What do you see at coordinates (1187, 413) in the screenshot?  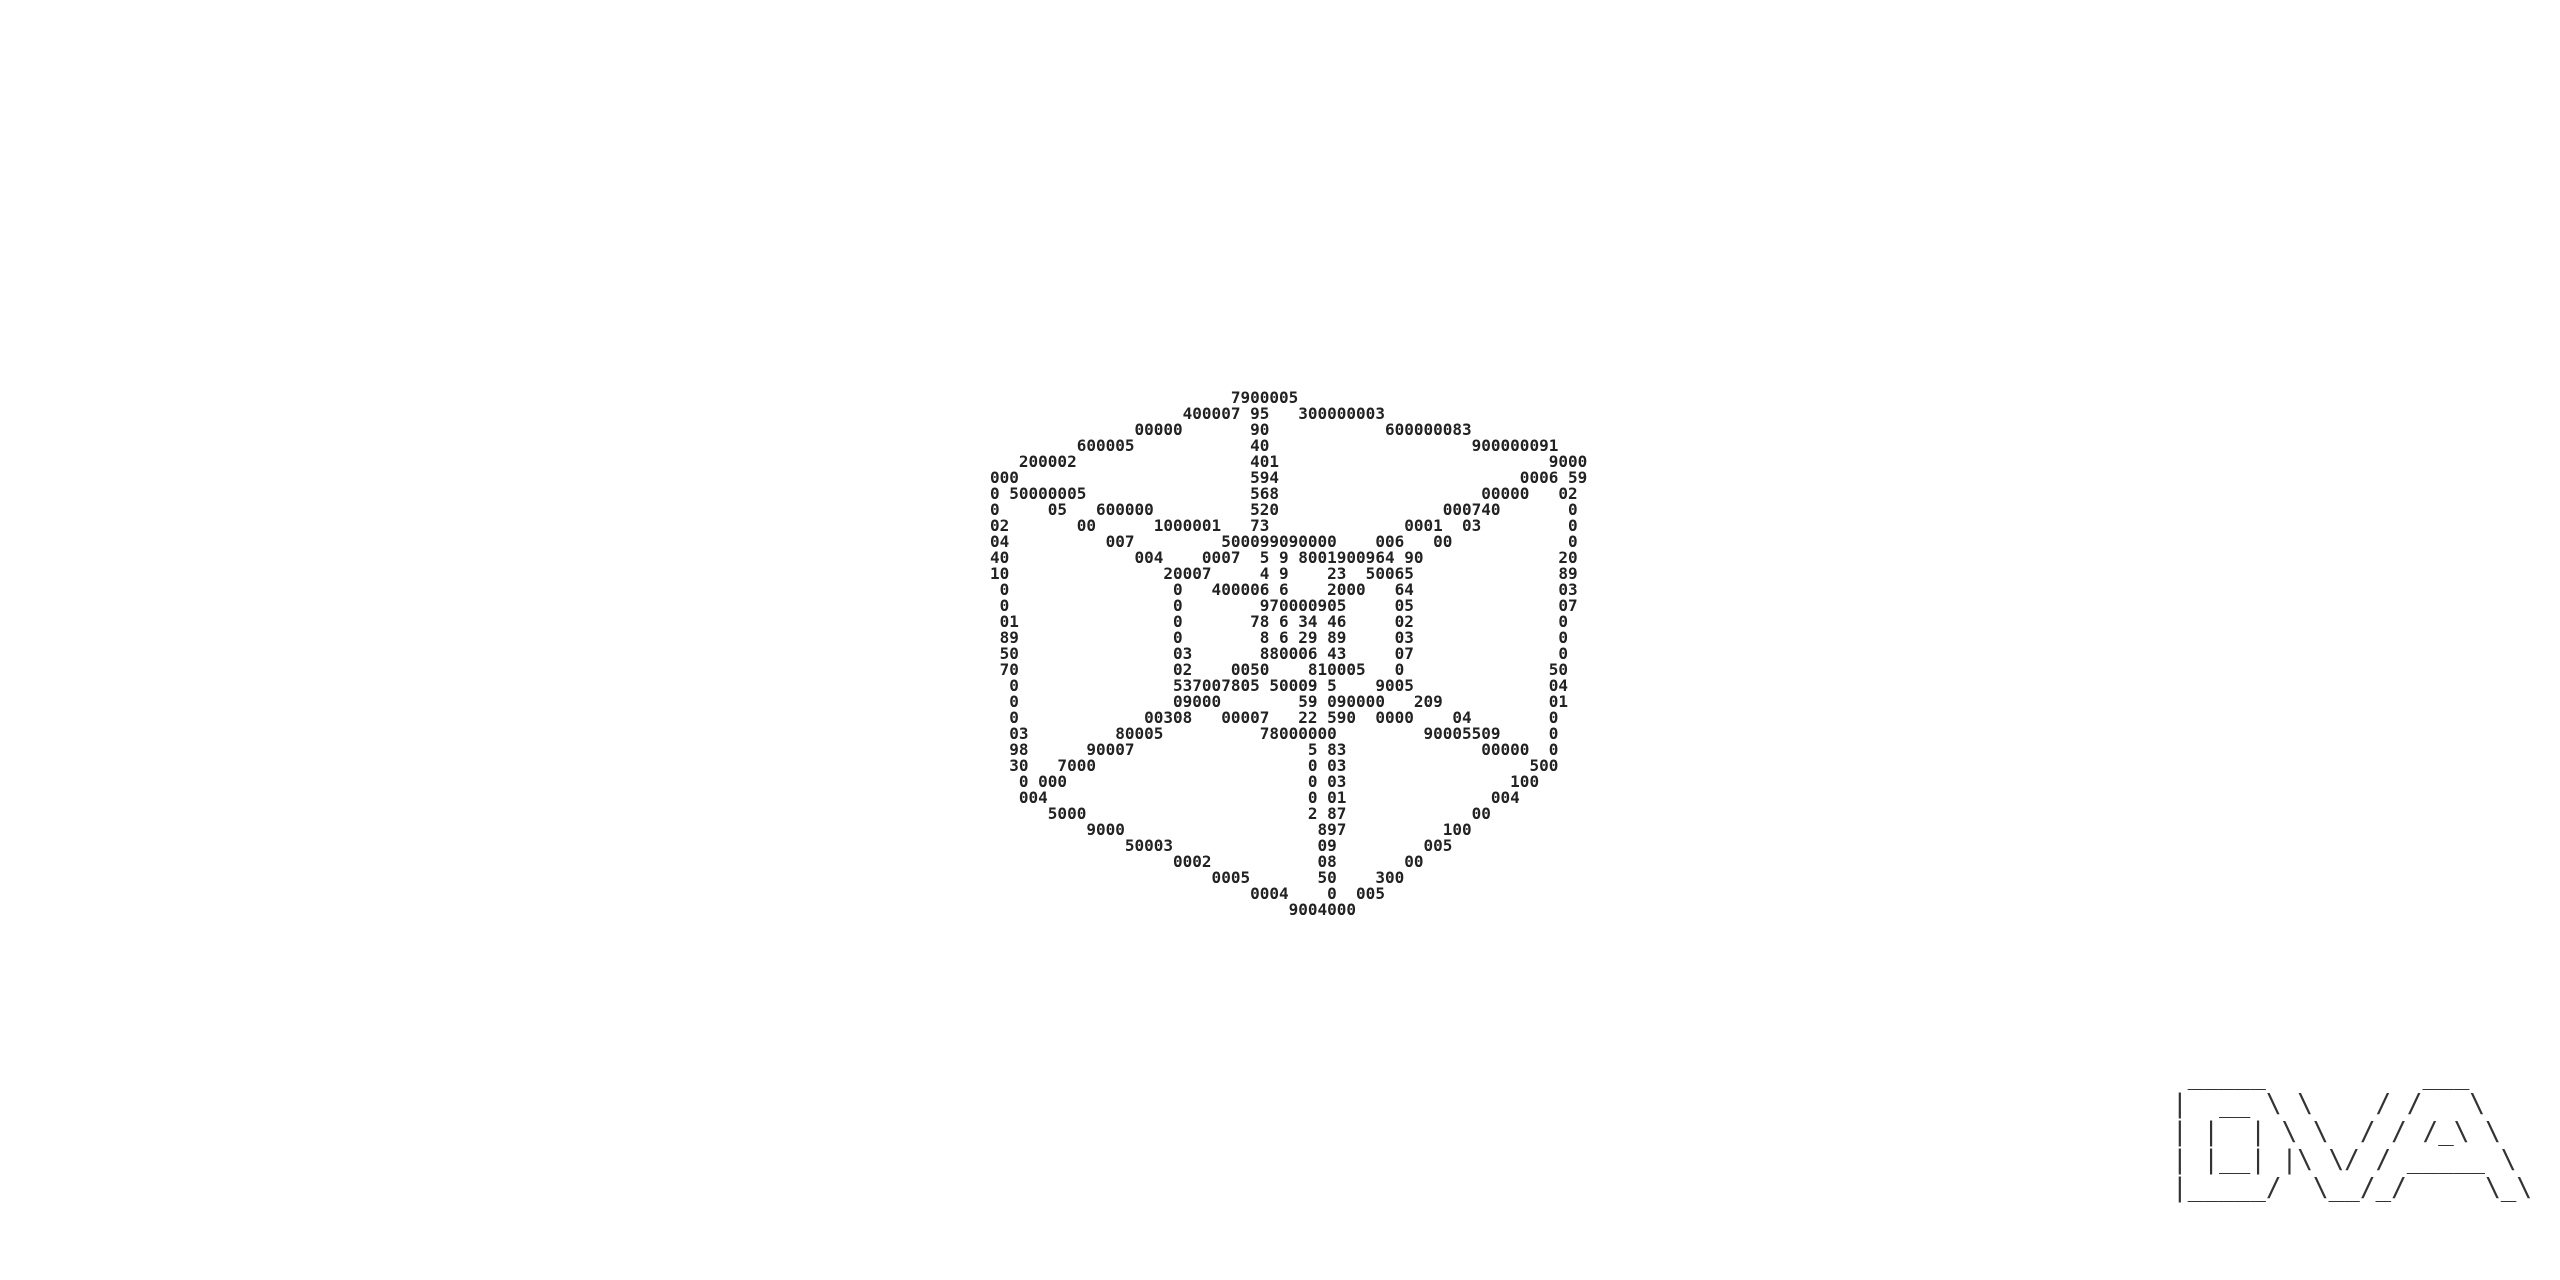 I see `art-line: 400007 95 300000003` at bounding box center [1187, 413].